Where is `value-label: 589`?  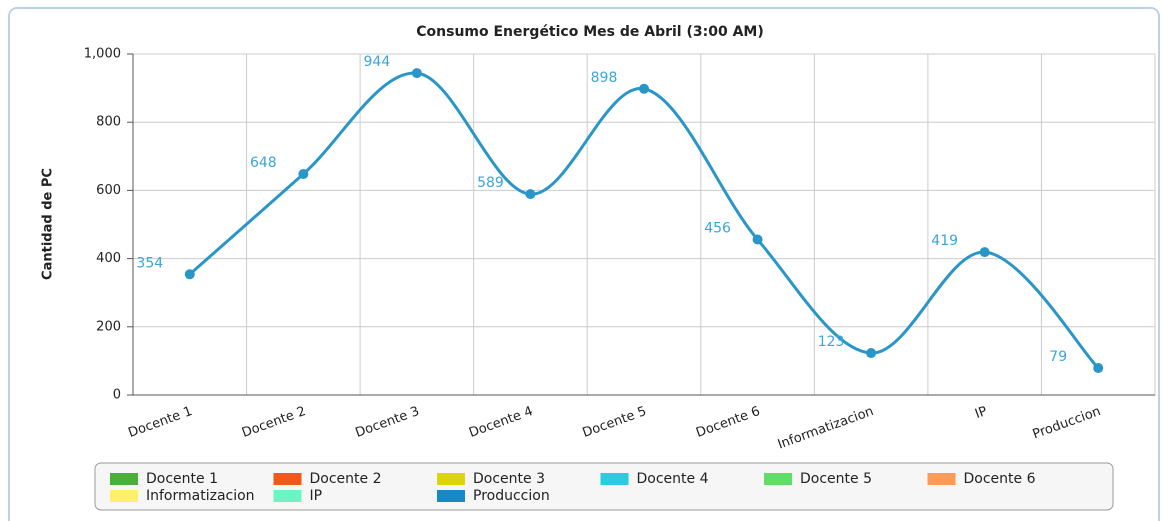
value-label: 589 is located at coordinates (490, 183).